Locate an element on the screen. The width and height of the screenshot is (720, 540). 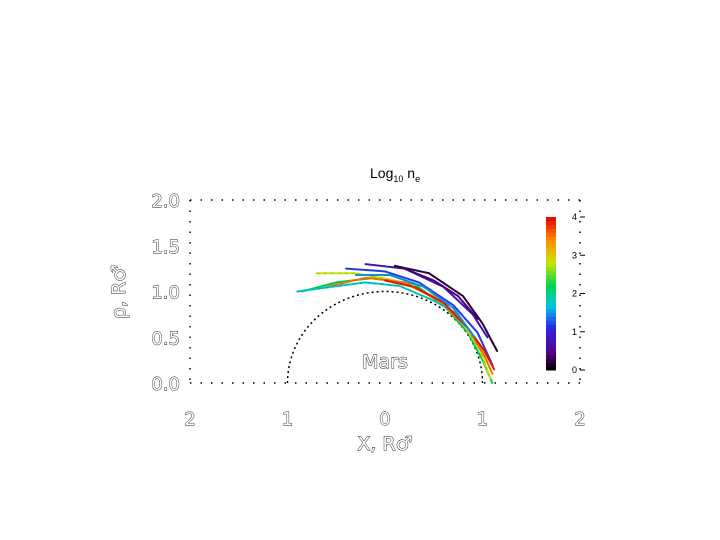
chart-title: Log10 ne is located at coordinates (395, 174).